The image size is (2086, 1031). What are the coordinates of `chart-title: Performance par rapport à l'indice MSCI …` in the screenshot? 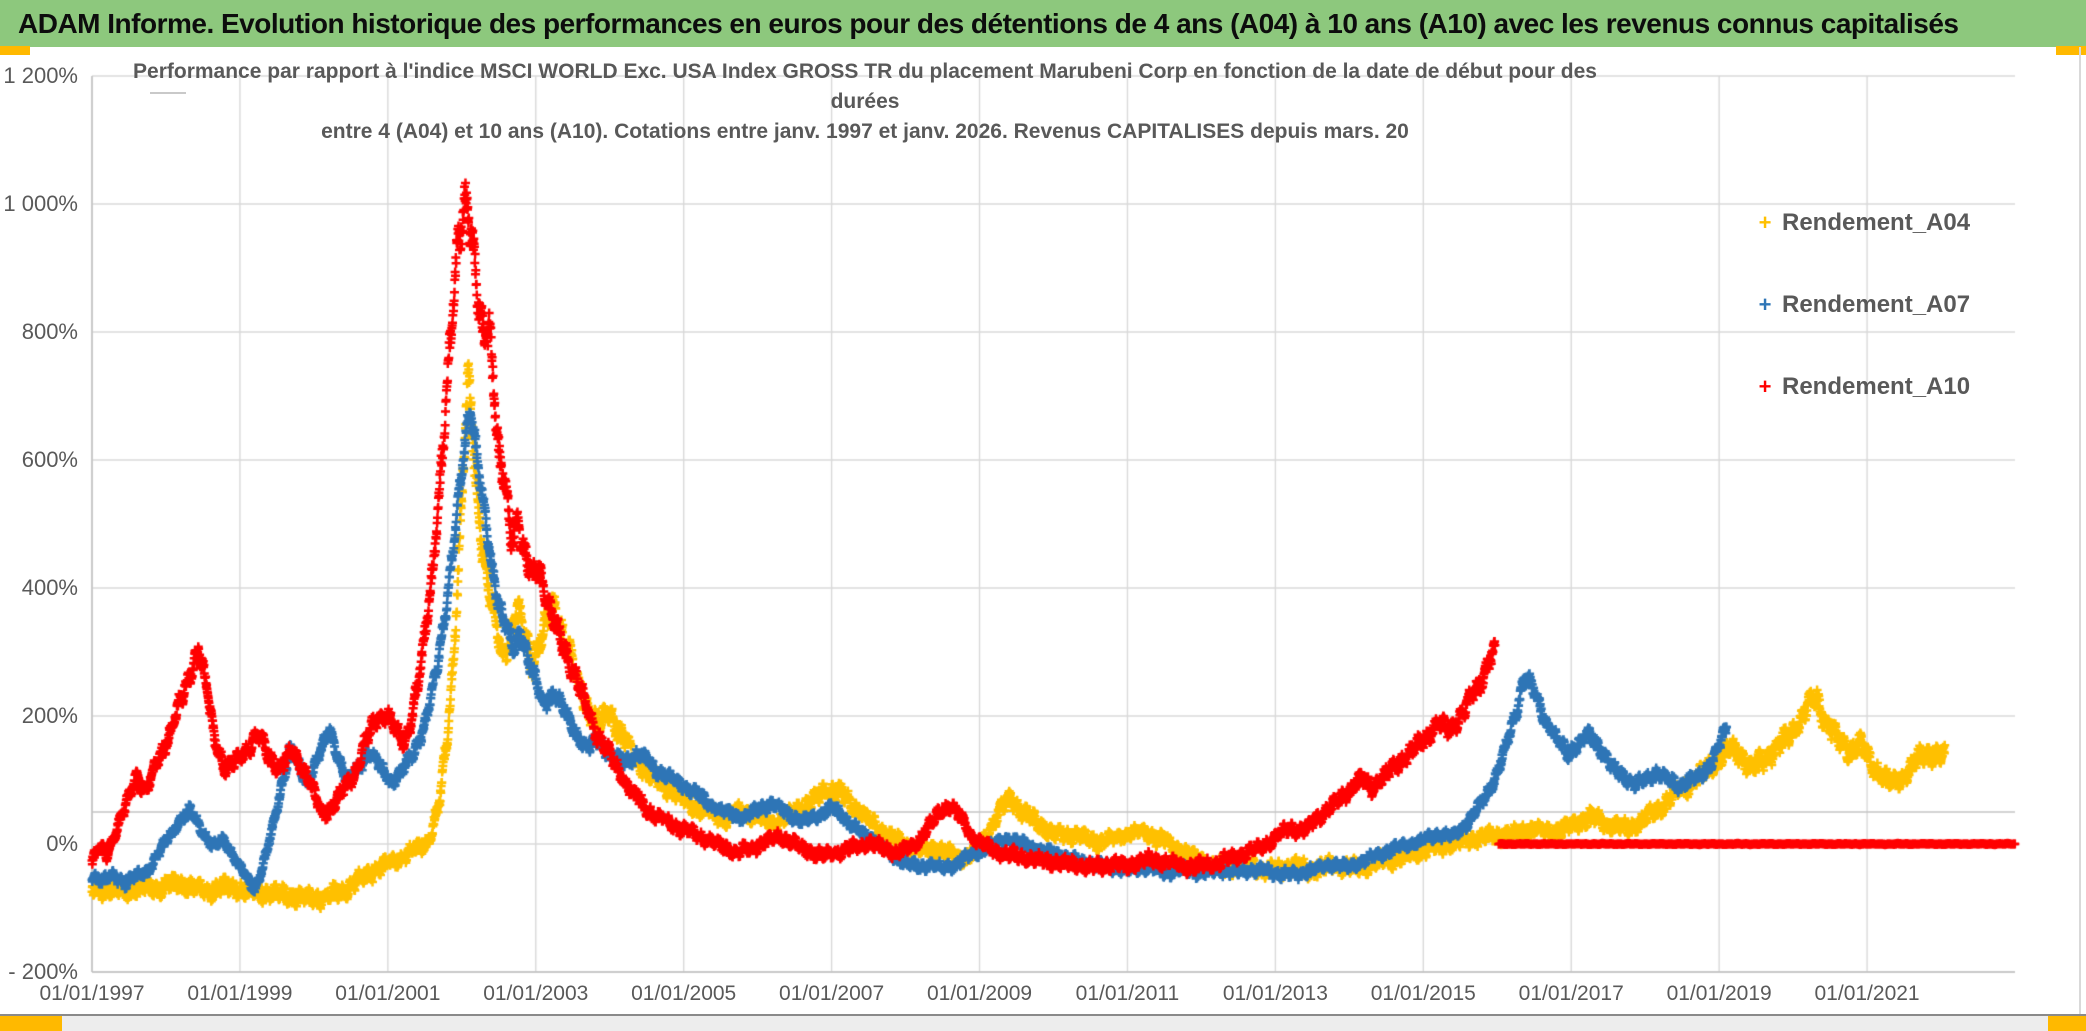 It's located at (865, 102).